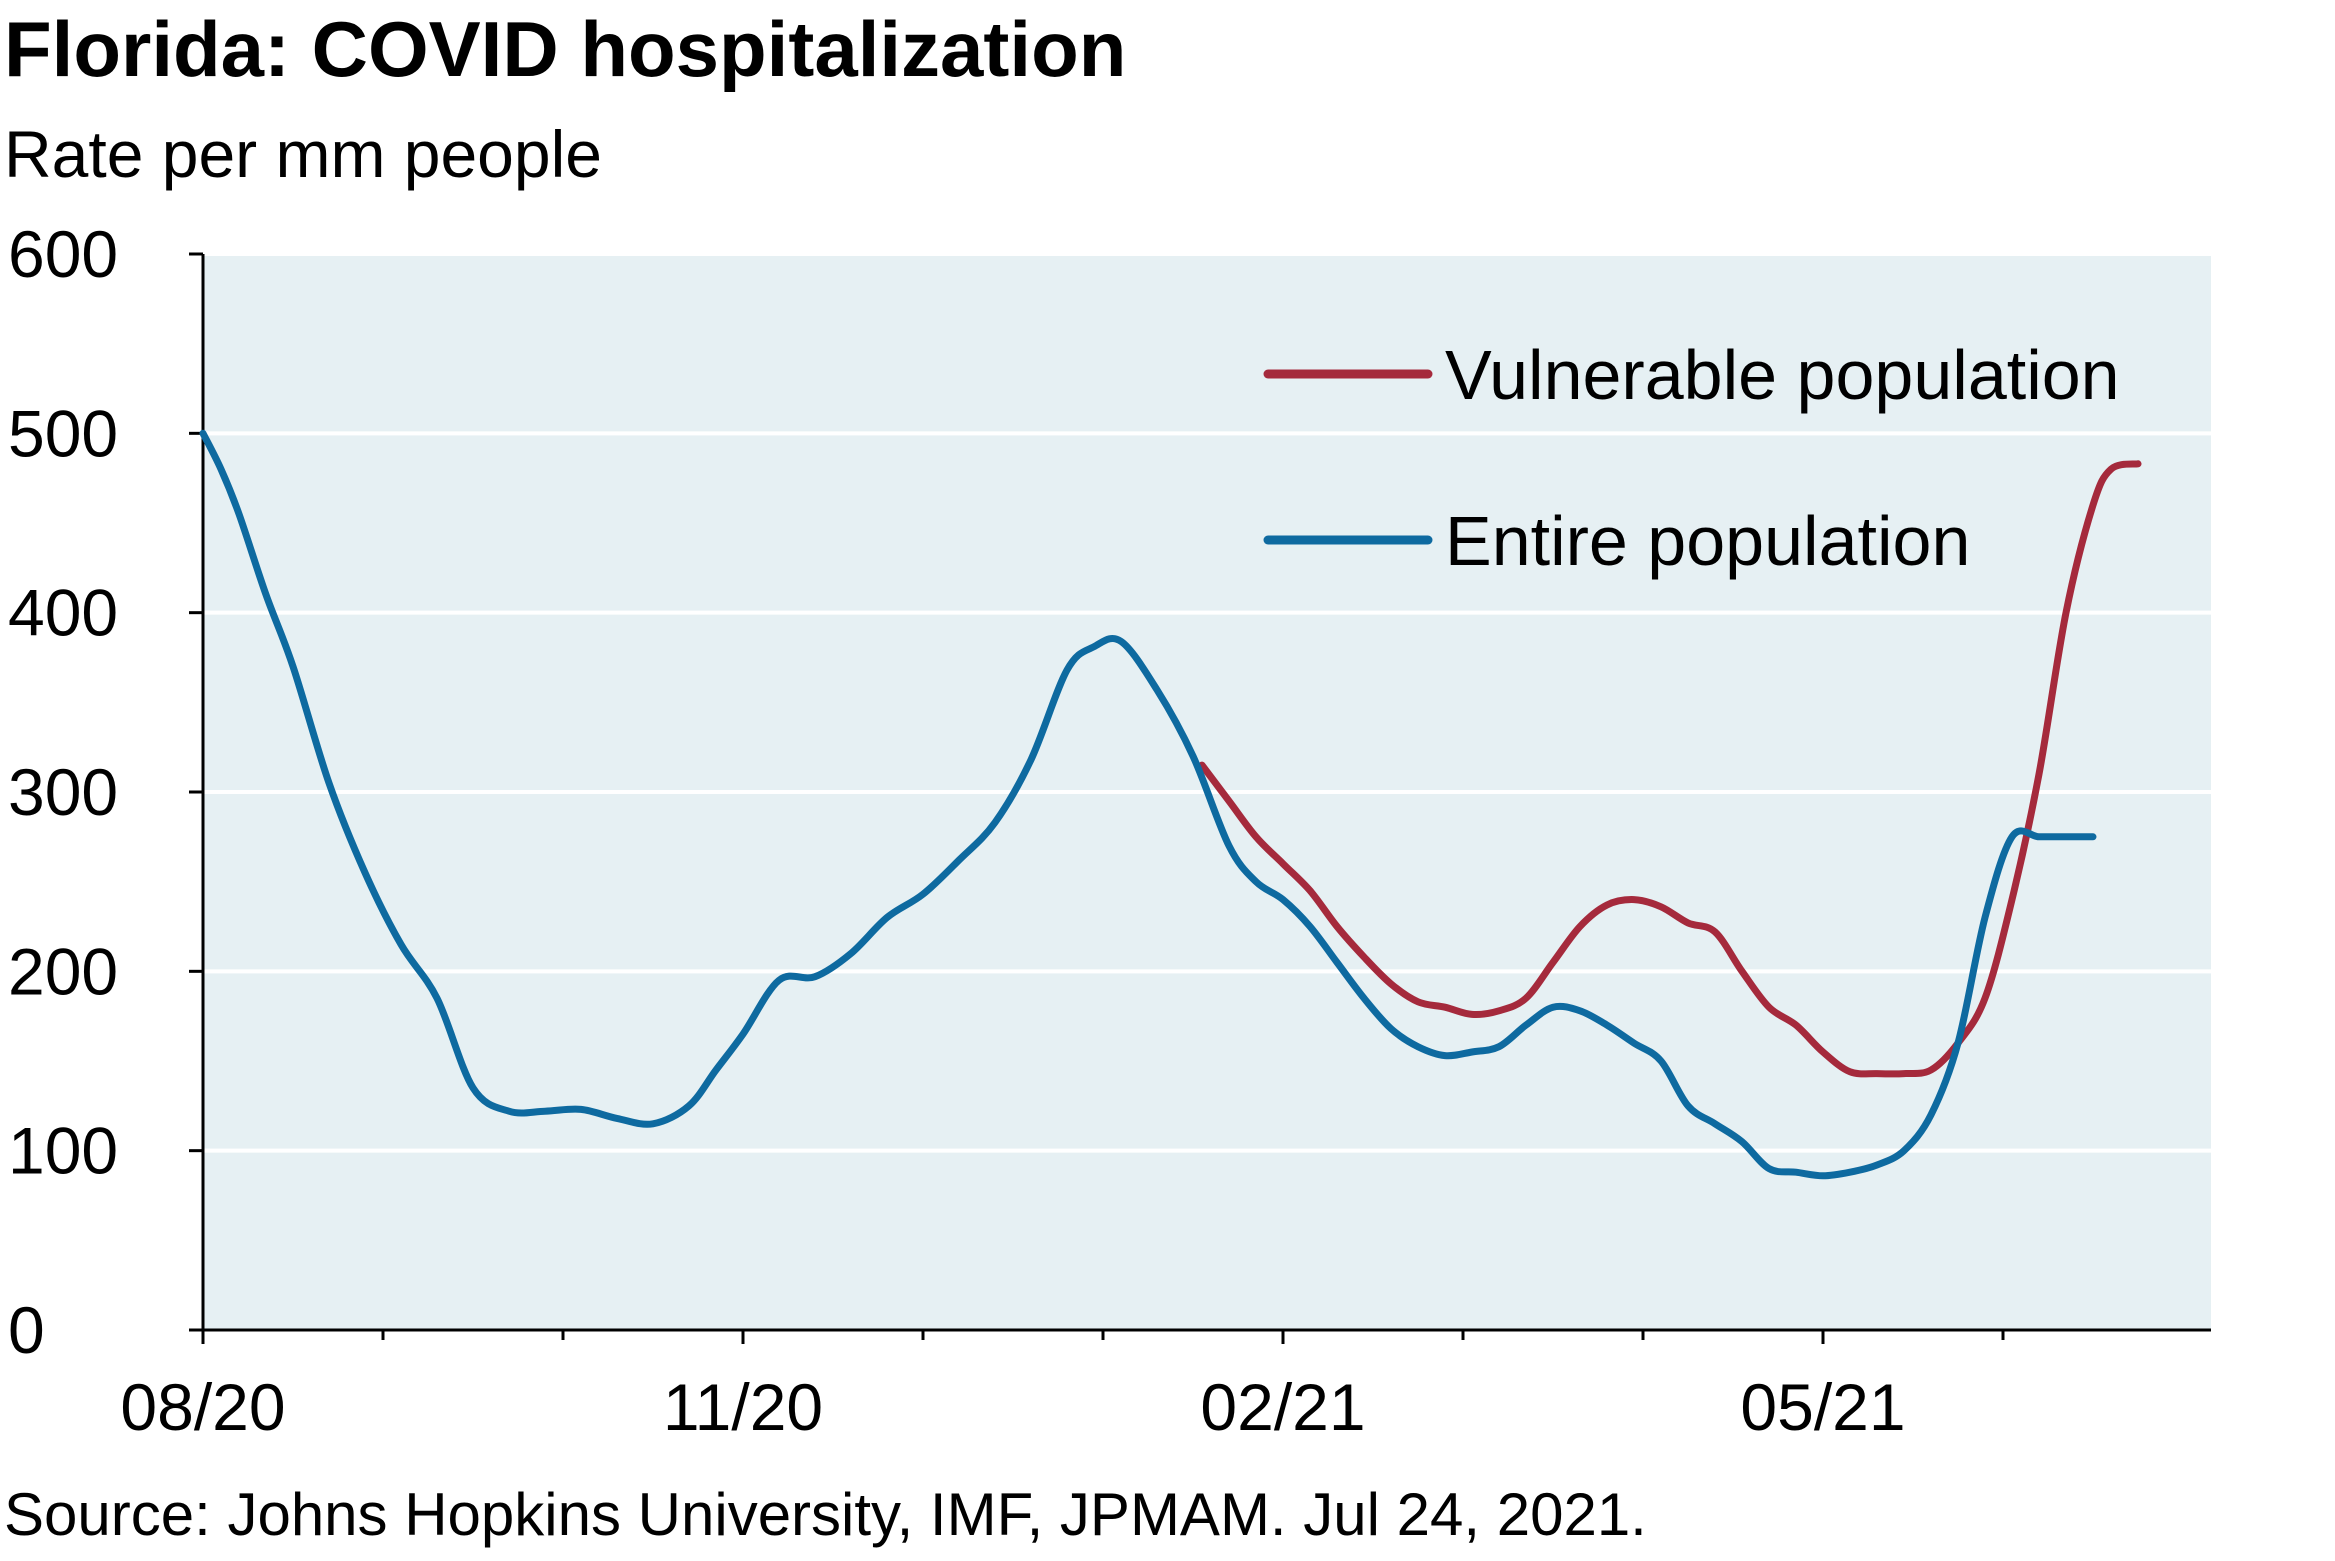  What do you see at coordinates (63, 1151) in the screenshot?
I see `y-tick-label-100: 100` at bounding box center [63, 1151].